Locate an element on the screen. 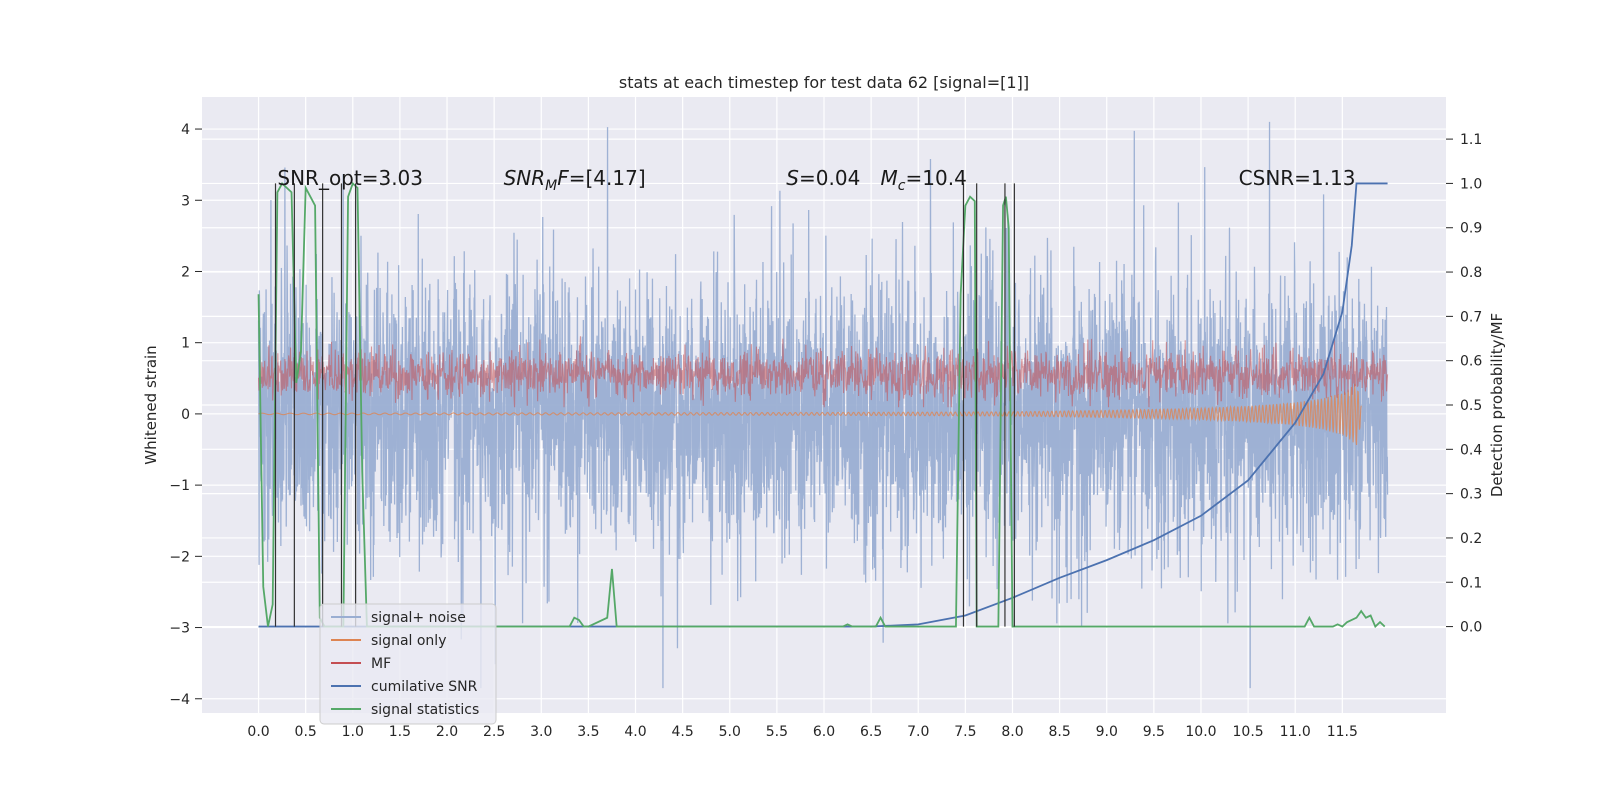  x-tick-label: 4.5 is located at coordinates (683, 732).